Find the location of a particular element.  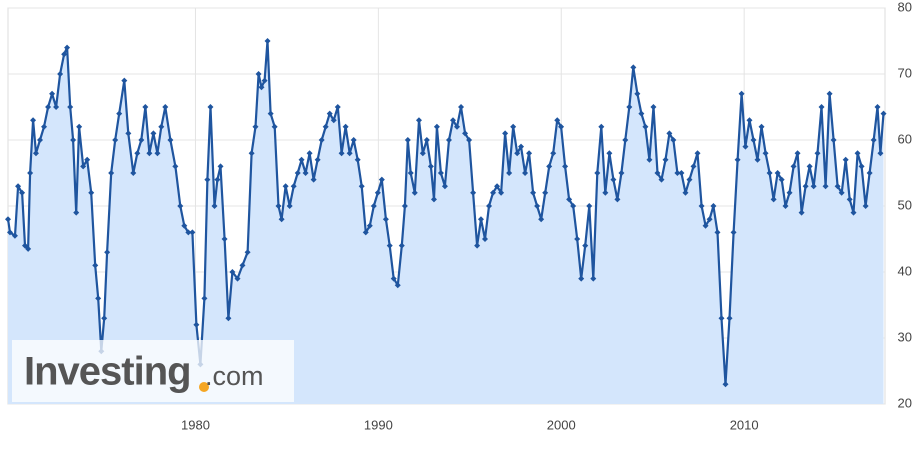

watermark-dot is located at coordinates (204, 387).